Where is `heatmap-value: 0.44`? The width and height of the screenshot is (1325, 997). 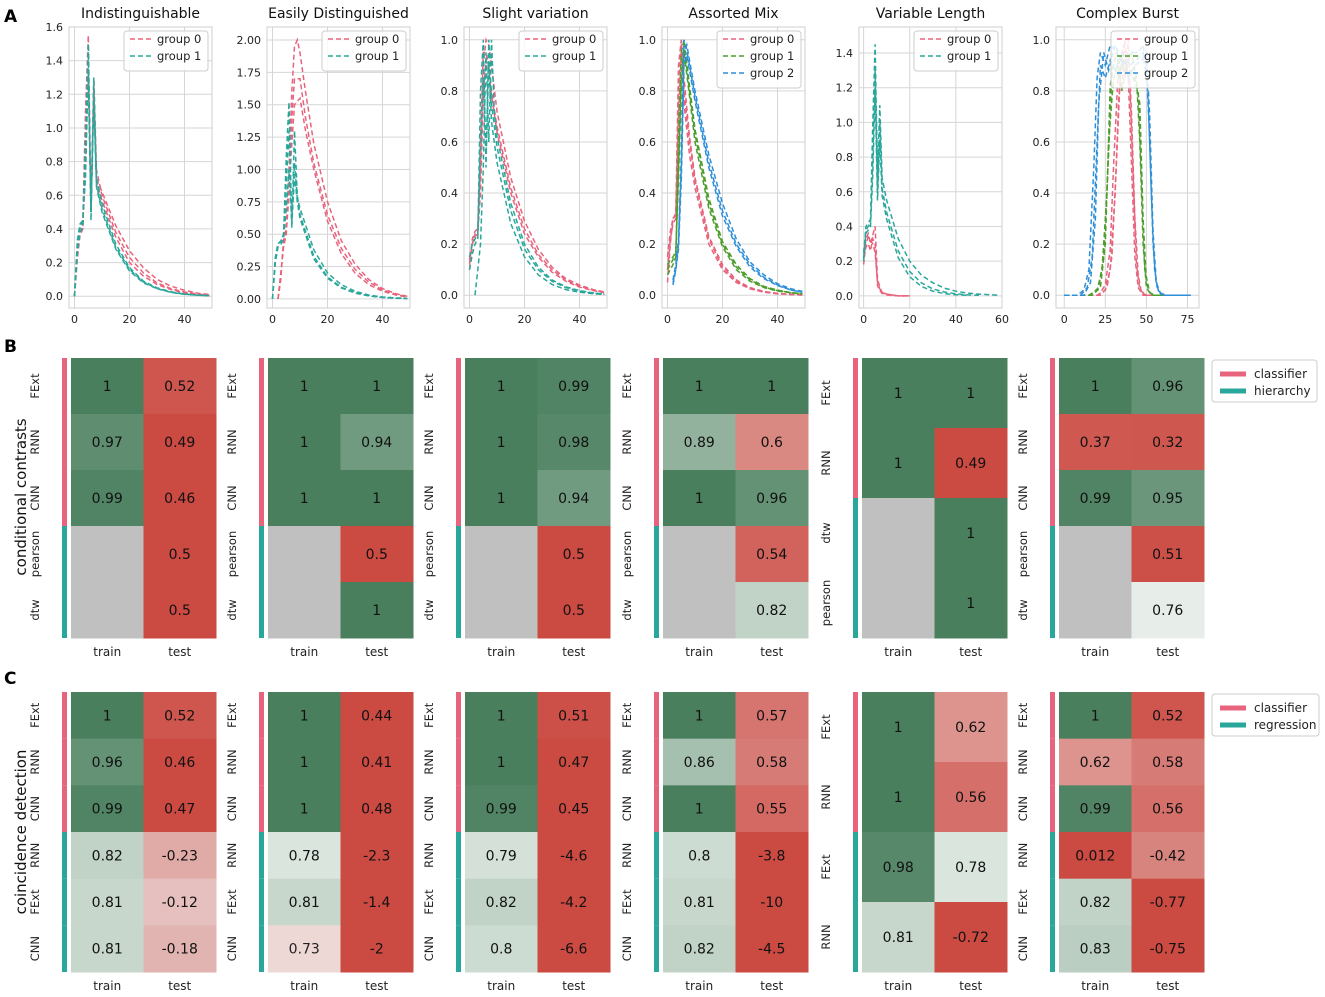
heatmap-value: 0.44 is located at coordinates (376, 716).